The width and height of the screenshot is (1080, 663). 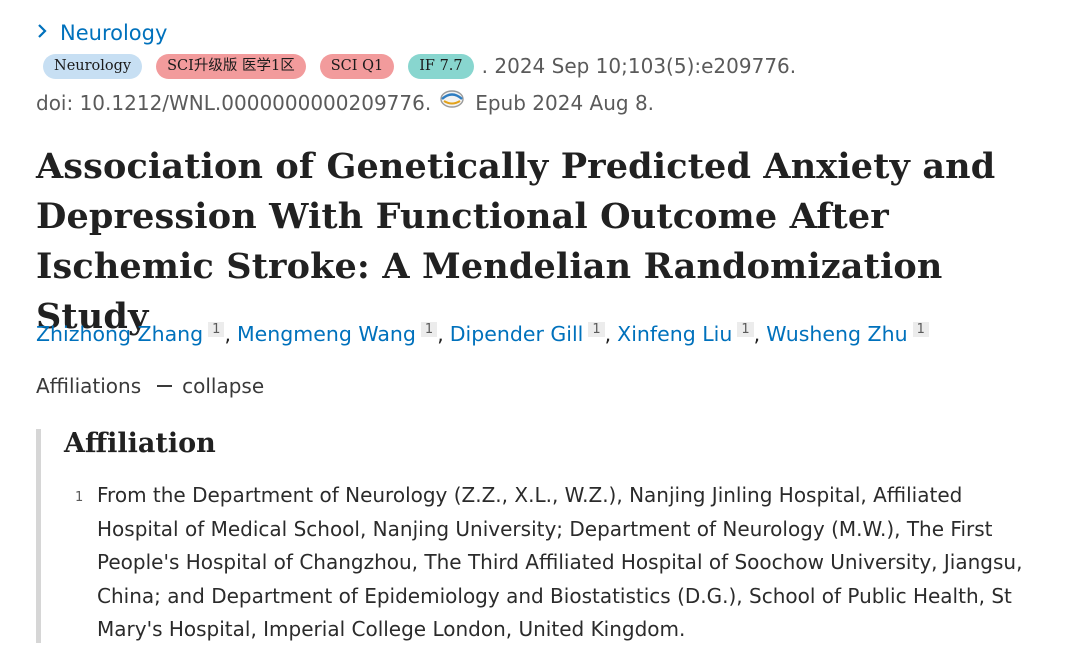 I want to click on author-link: Xinfeng Liu, so click(x=675, y=334).